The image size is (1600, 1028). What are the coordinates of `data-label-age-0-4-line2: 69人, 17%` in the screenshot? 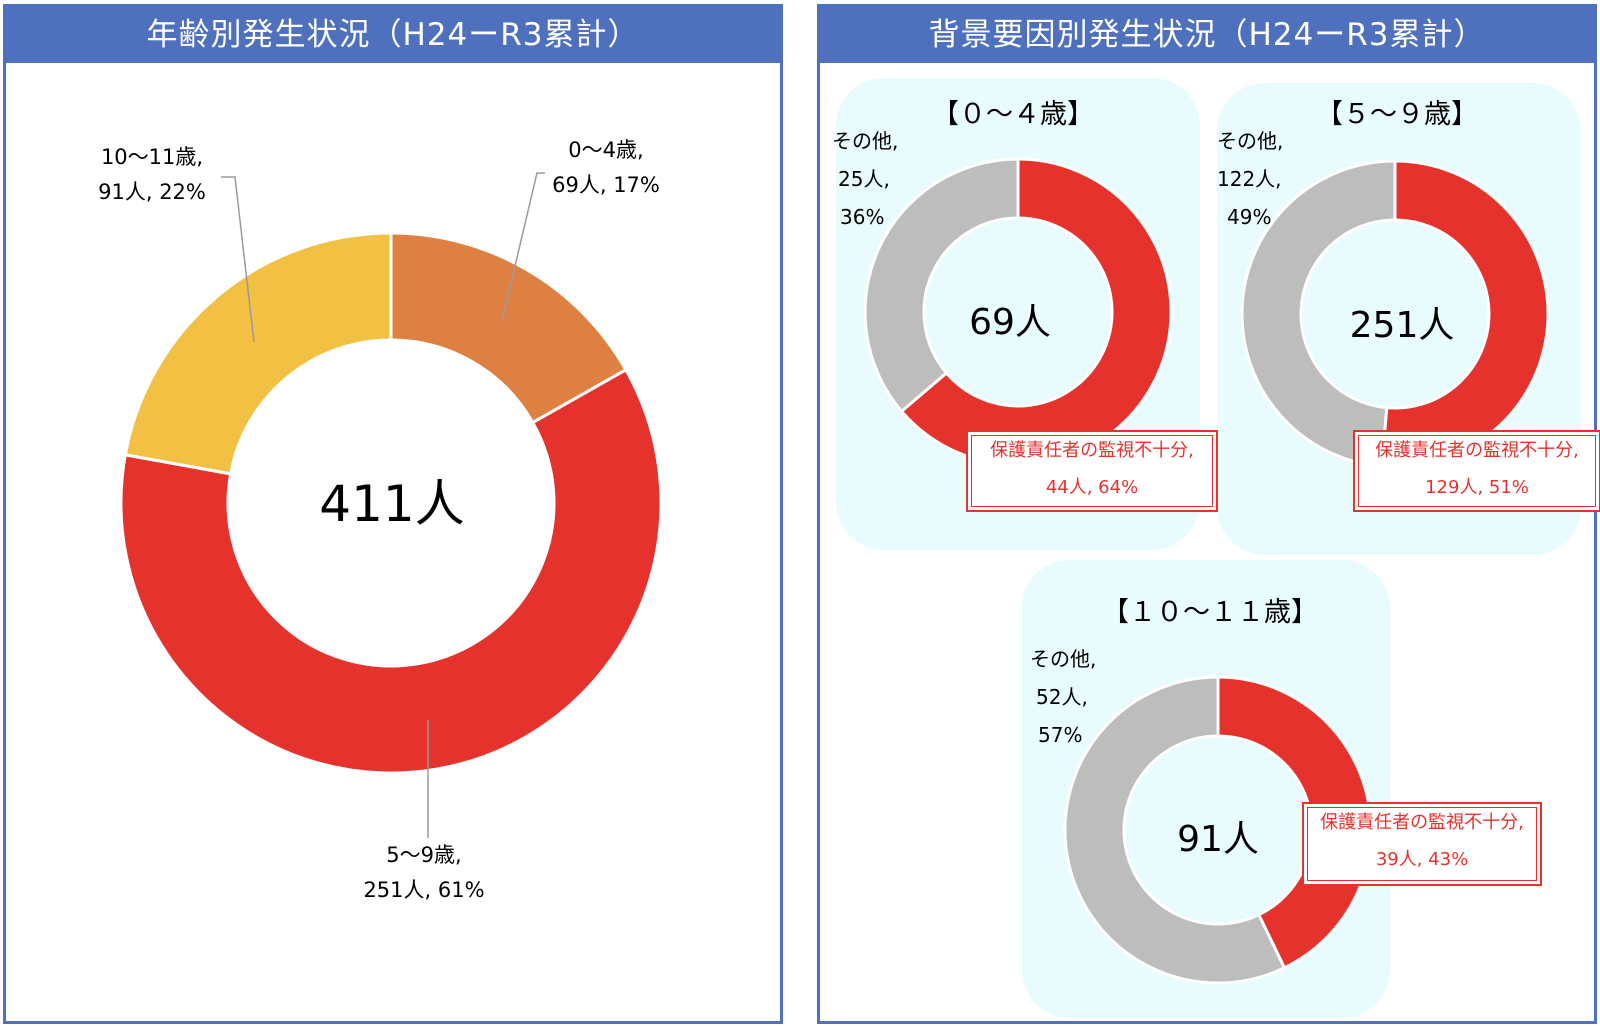 It's located at (606, 185).